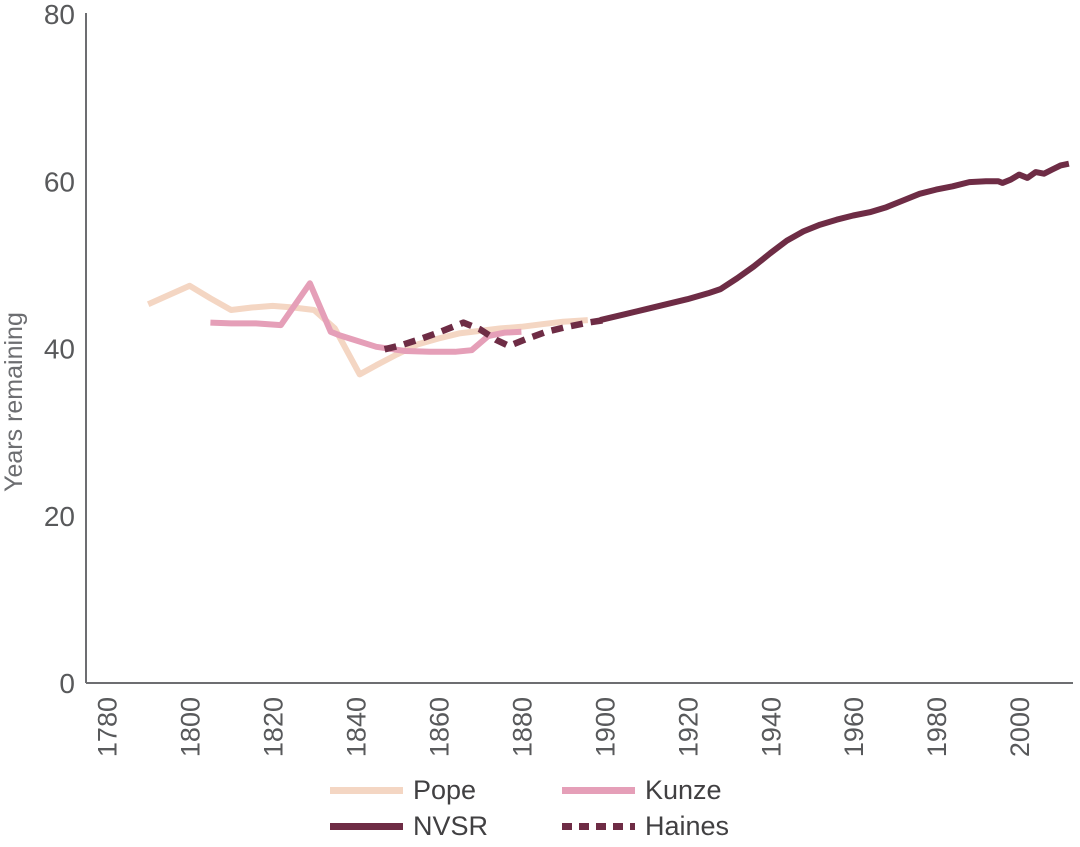  I want to click on x-tick-label: 1960, so click(854, 727).